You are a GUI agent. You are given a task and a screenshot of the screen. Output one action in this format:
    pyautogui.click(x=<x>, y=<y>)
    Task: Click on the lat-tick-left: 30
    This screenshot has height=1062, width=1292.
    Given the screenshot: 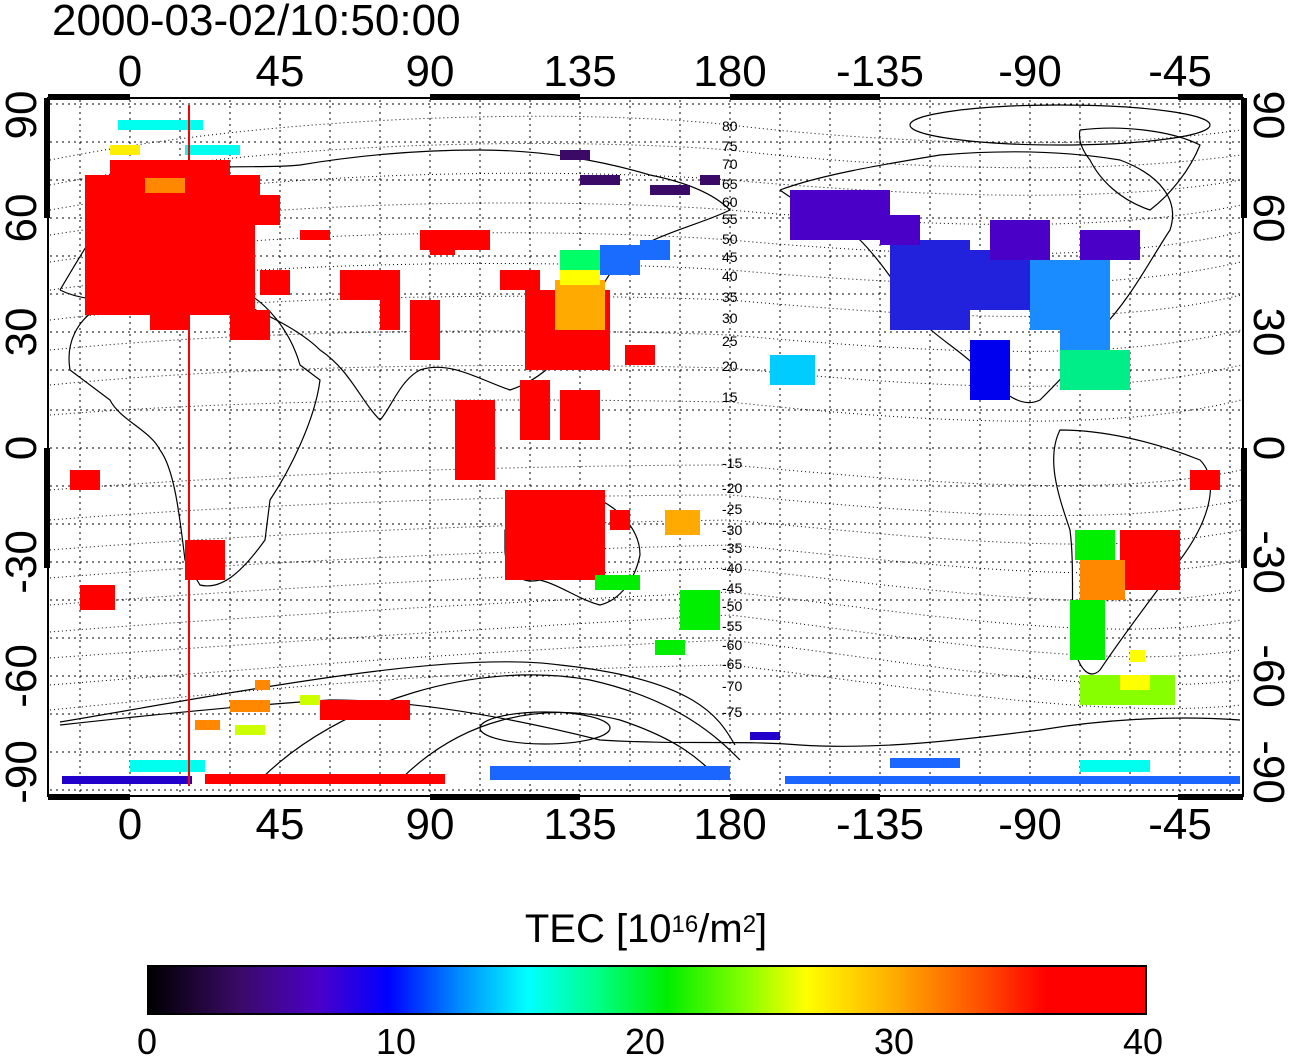 What is the action you would take?
    pyautogui.click(x=23, y=332)
    